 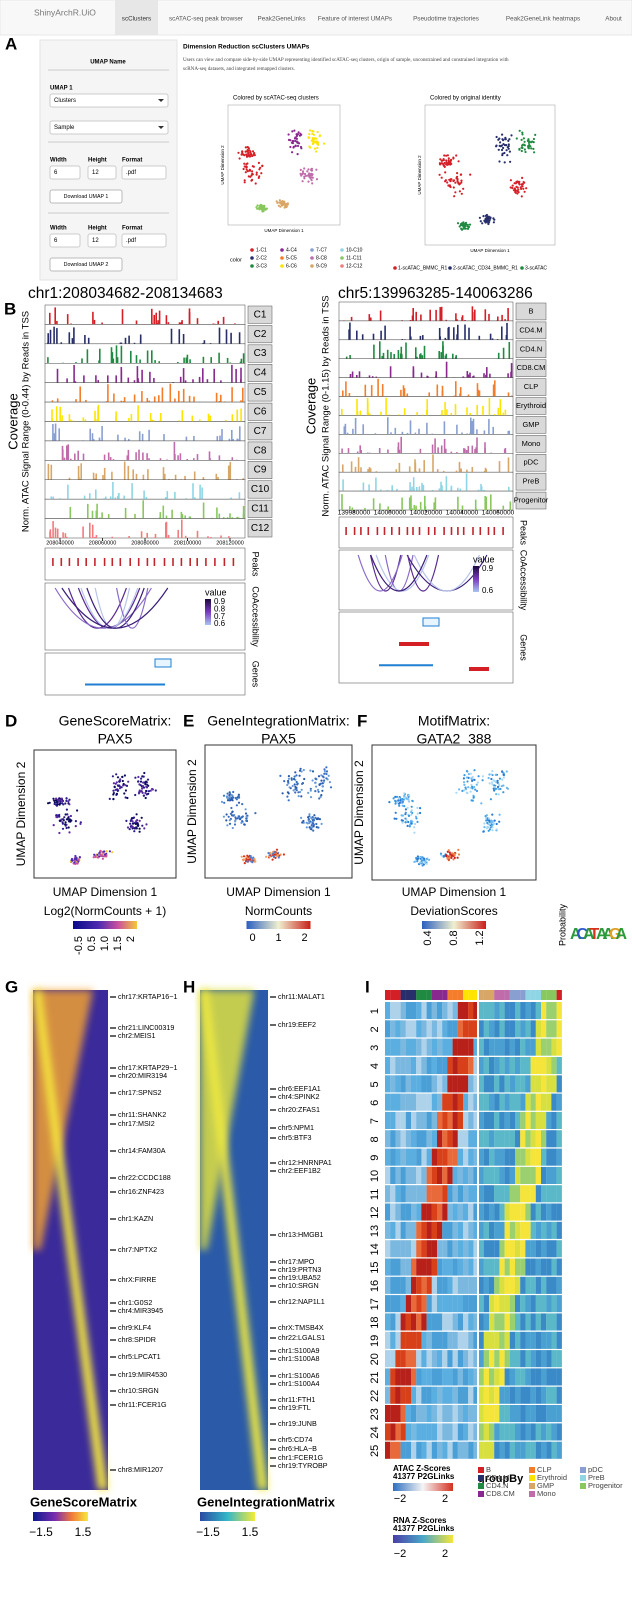 What do you see at coordinates (64, 128) in the screenshot?
I see `select-value: Sample` at bounding box center [64, 128].